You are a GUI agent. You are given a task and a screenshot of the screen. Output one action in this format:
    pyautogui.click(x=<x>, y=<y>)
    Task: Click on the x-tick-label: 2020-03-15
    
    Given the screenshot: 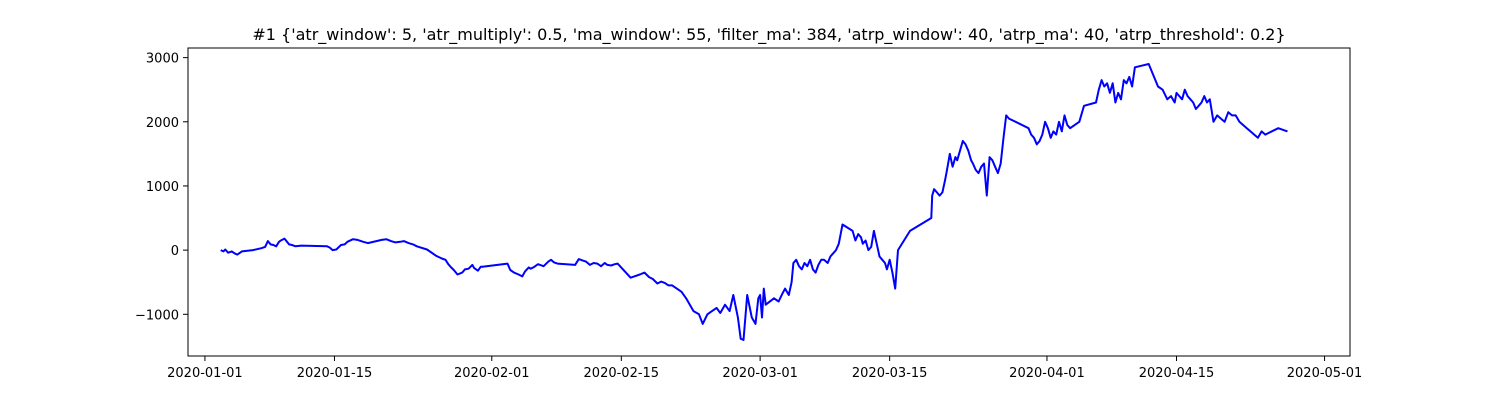 What is the action you would take?
    pyautogui.click(x=890, y=373)
    